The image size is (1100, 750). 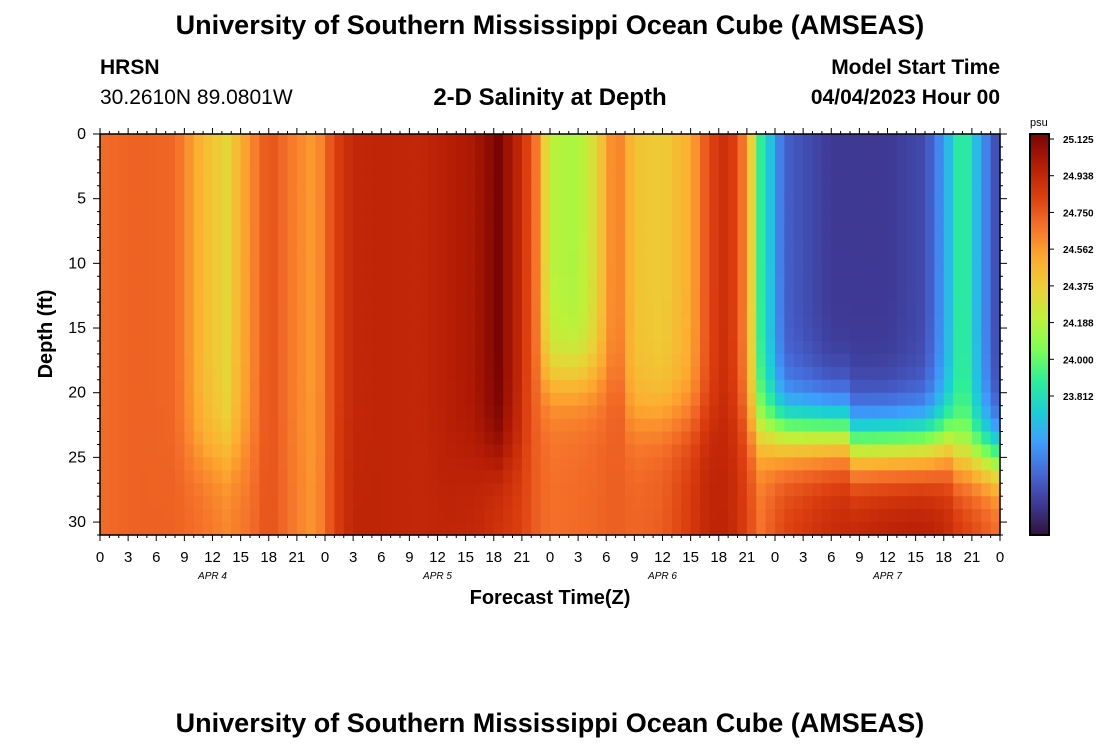 What do you see at coordinates (46, 334) in the screenshot?
I see `y-axis-label: Depth (ft)` at bounding box center [46, 334].